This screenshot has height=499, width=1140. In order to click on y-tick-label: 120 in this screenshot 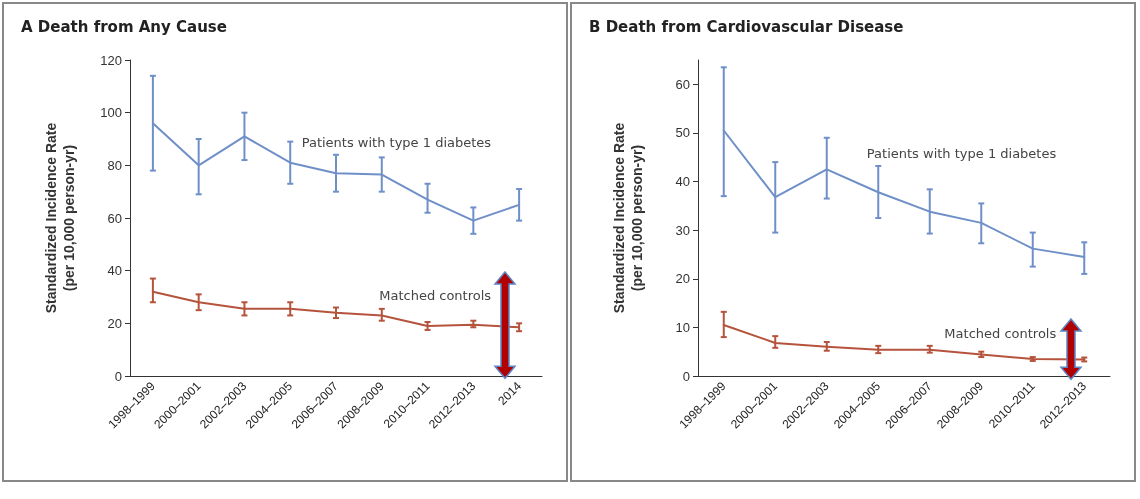, I will do `click(111, 60)`.